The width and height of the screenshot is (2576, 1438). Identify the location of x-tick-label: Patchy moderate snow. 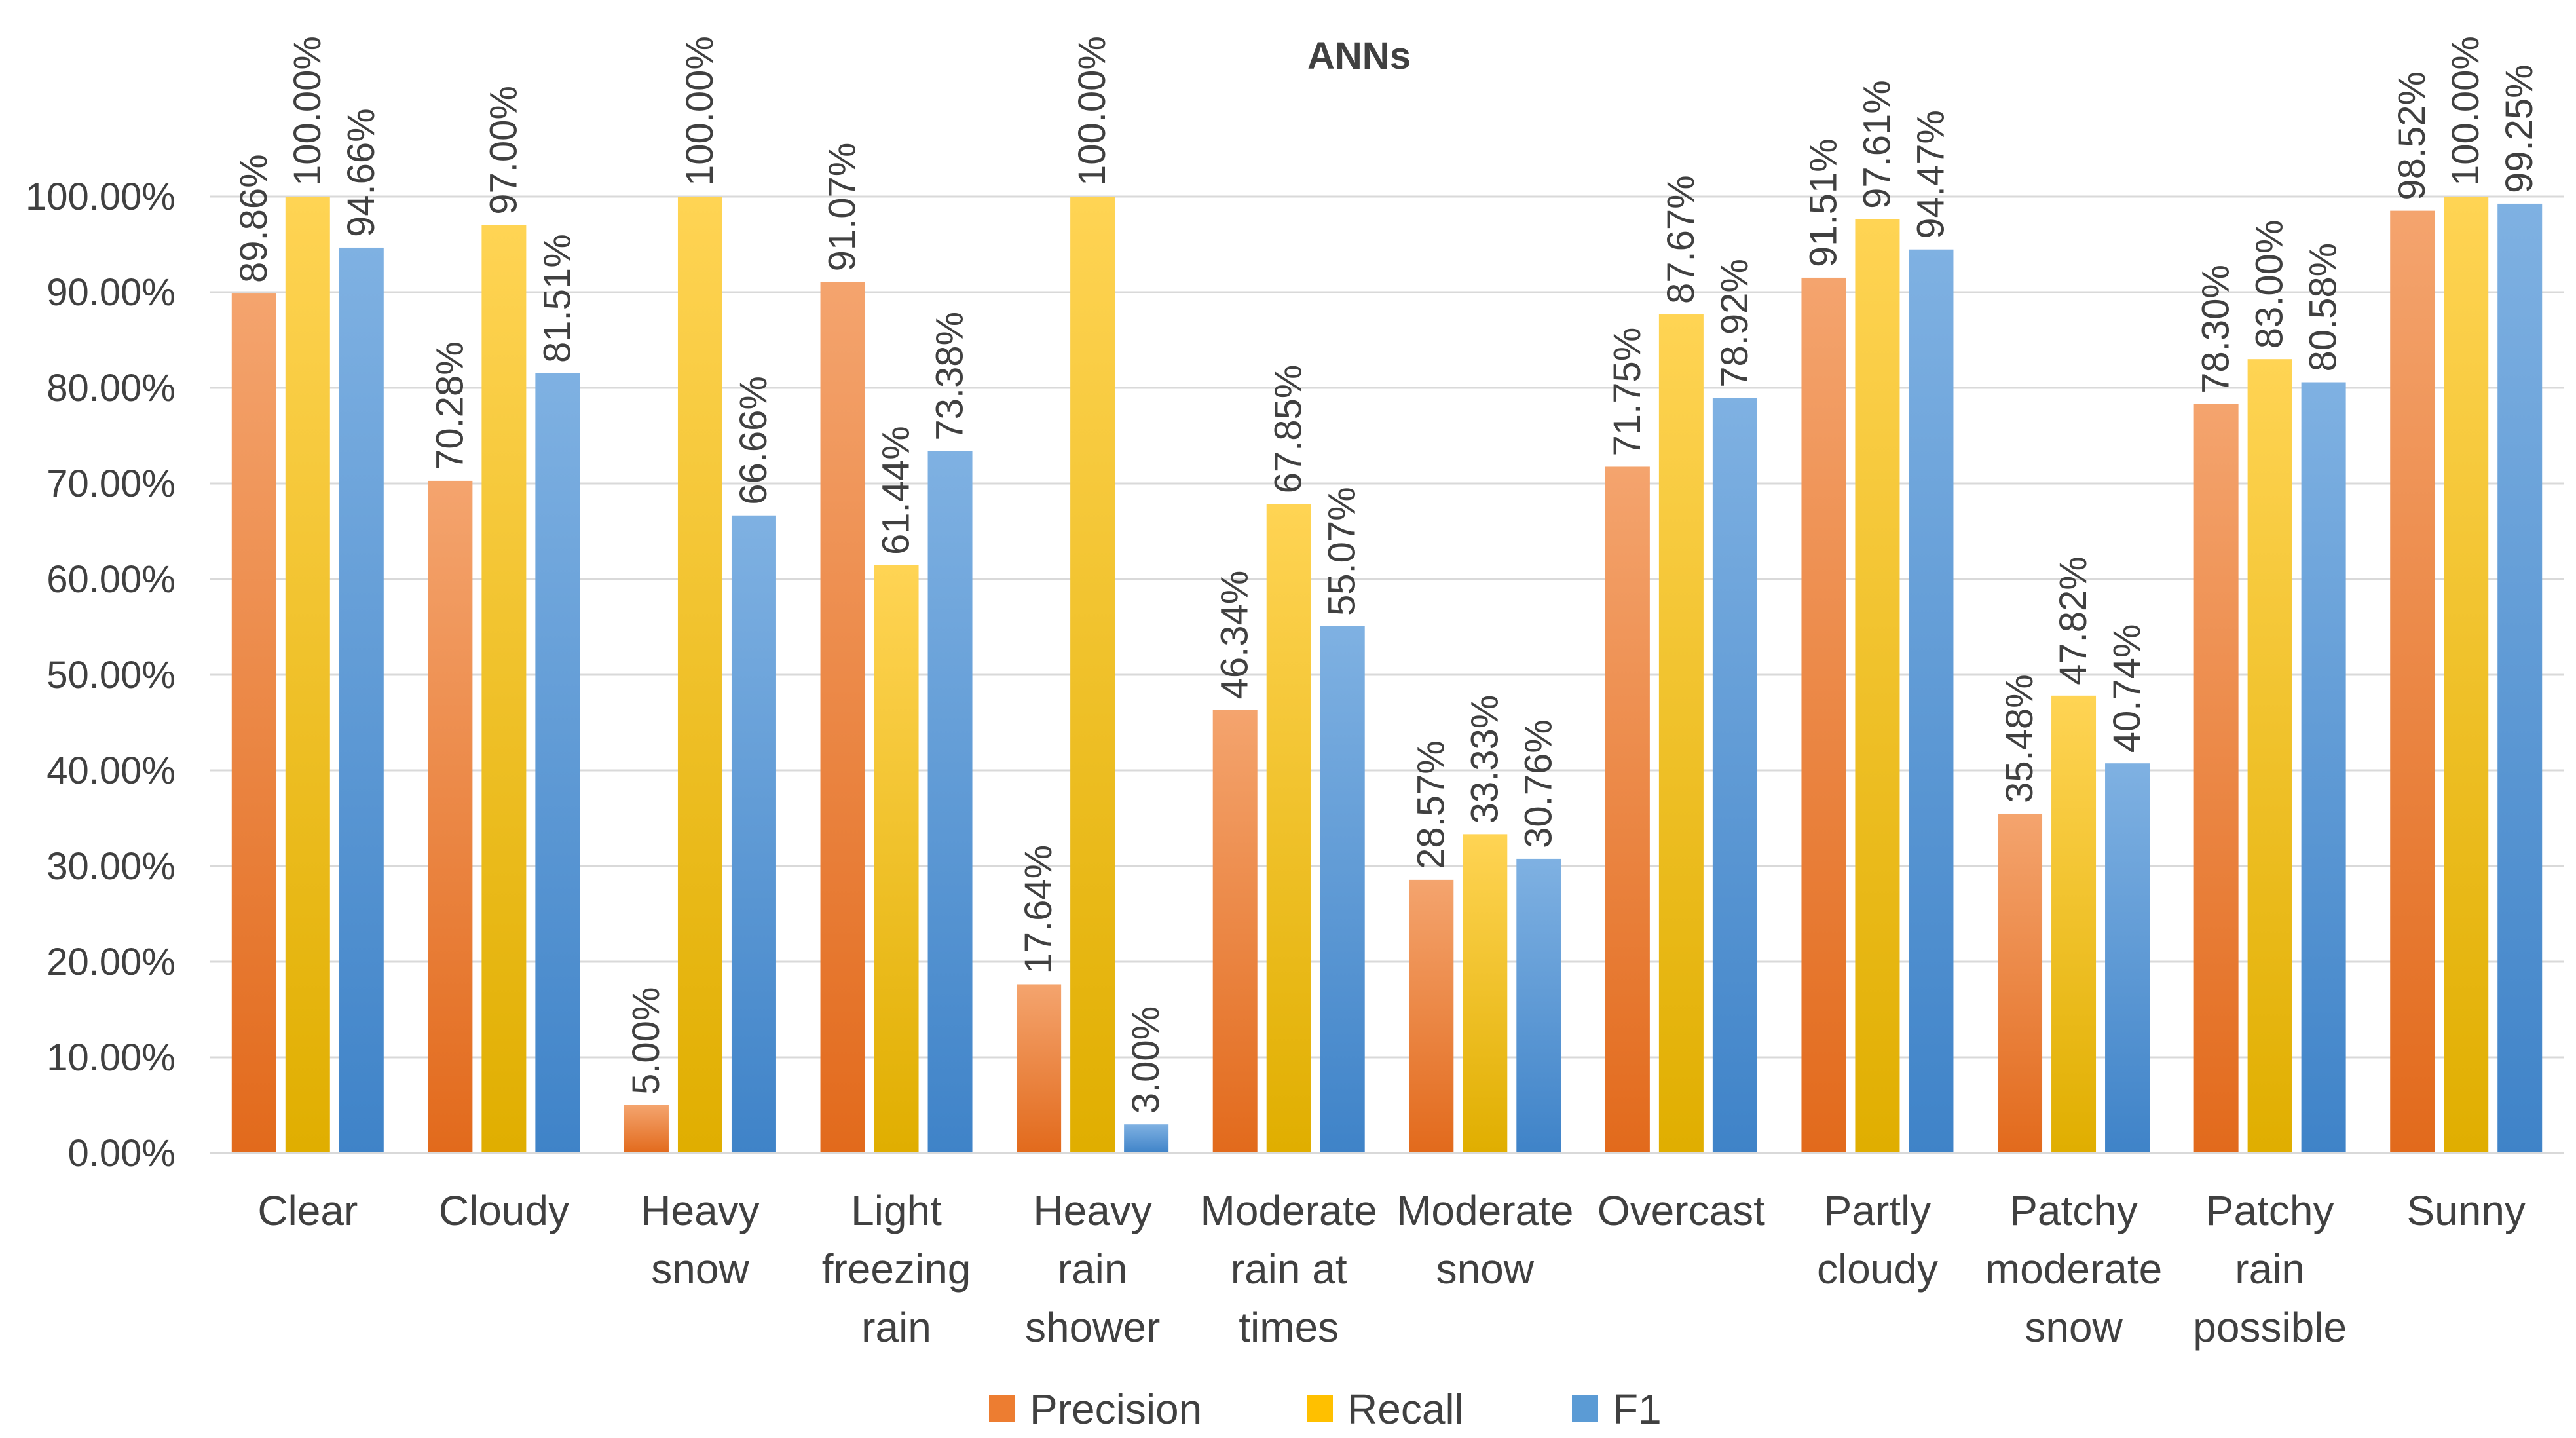
(2073, 1269).